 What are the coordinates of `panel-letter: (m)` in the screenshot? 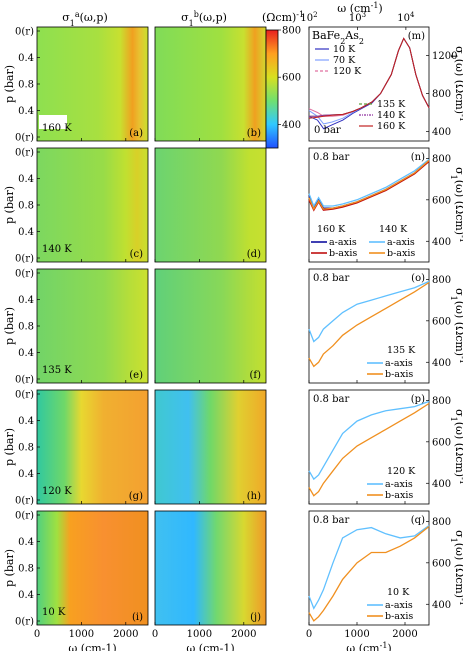 It's located at (416, 36).